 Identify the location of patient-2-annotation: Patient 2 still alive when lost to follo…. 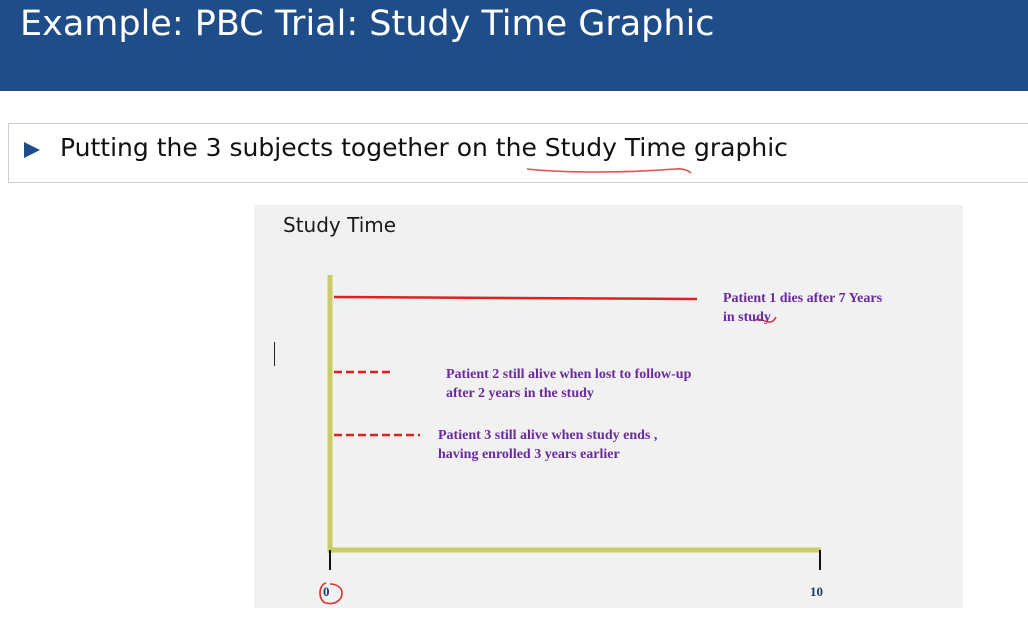
(568, 384).